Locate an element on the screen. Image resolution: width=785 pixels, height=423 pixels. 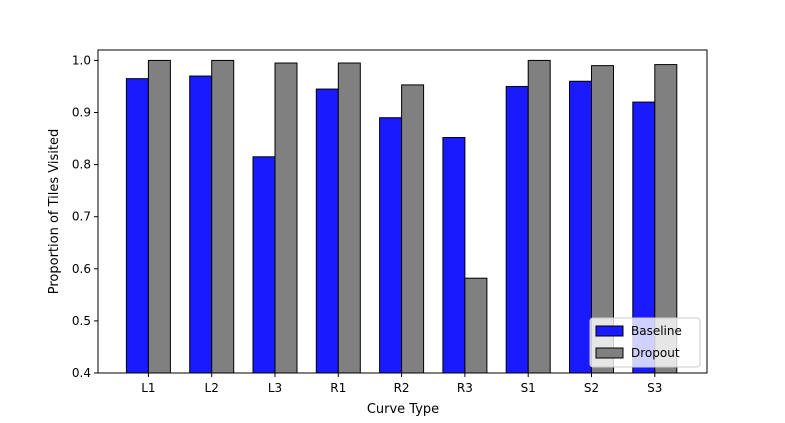
x-tick-label-s2: S2 is located at coordinates (591, 388).